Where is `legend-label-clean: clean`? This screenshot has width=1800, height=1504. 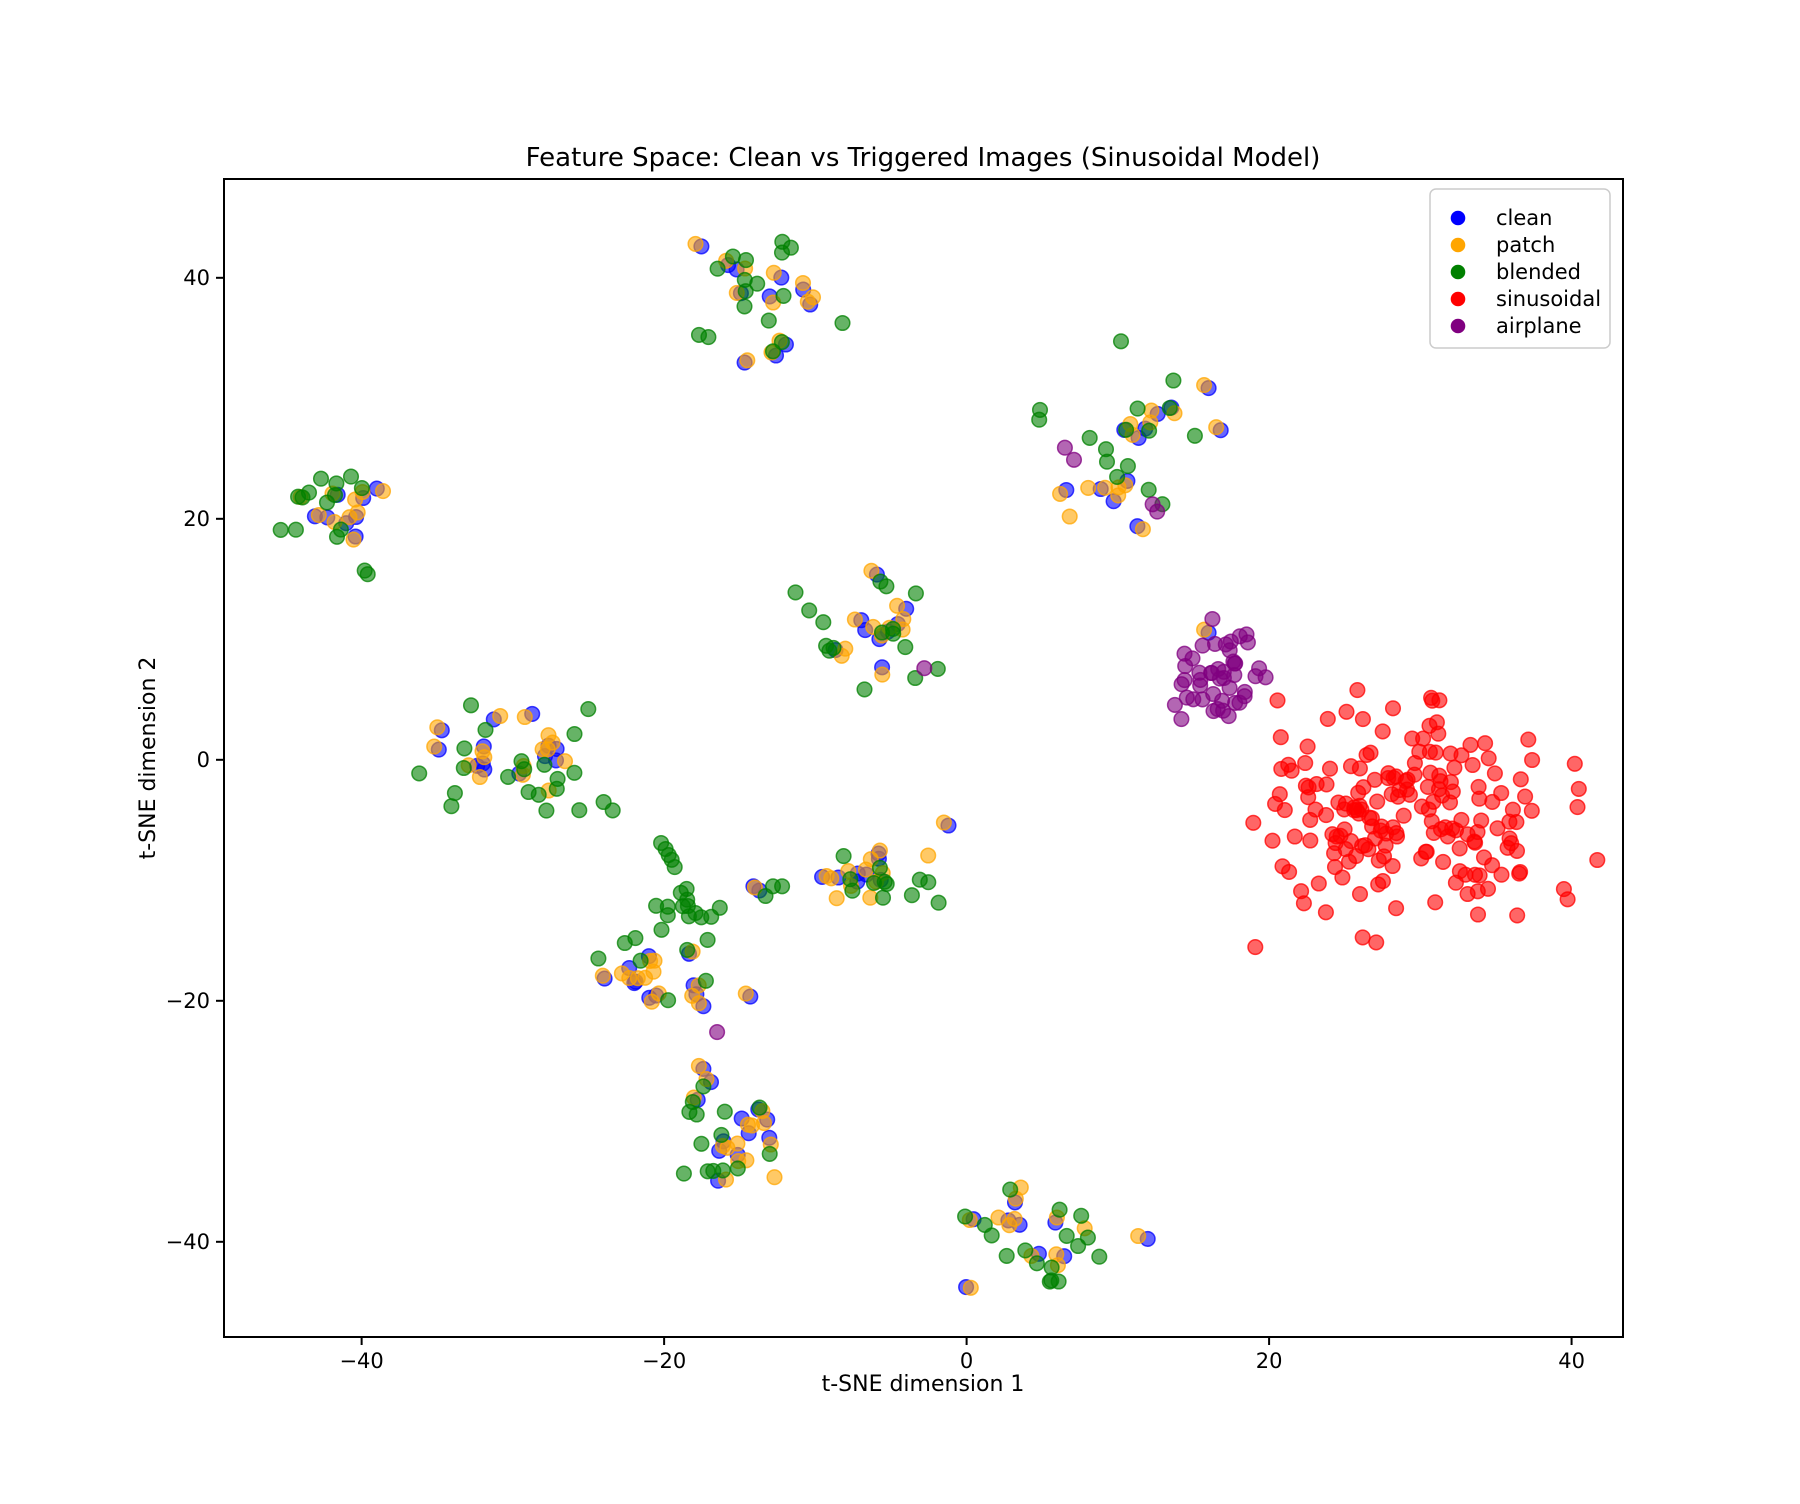 legend-label-clean: clean is located at coordinates (1524, 218).